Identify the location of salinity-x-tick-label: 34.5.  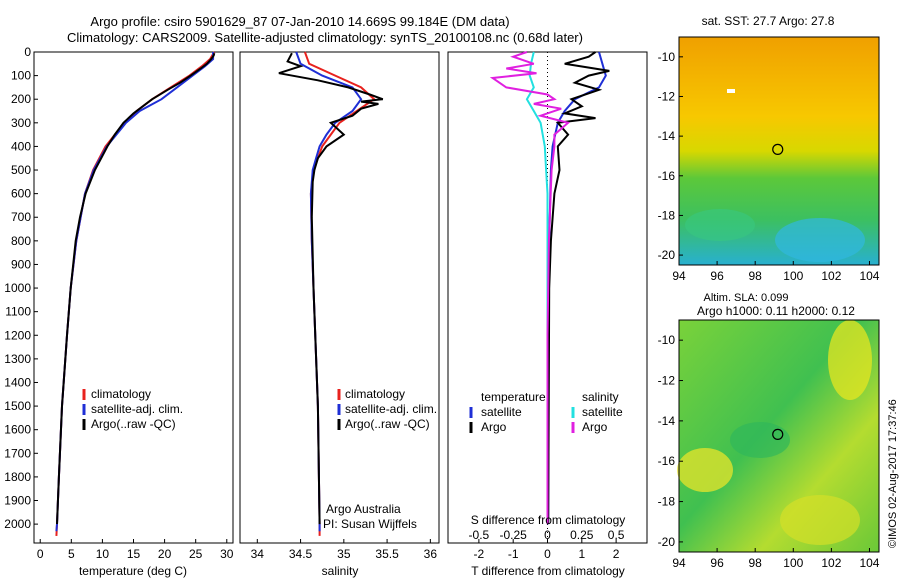
(301, 554).